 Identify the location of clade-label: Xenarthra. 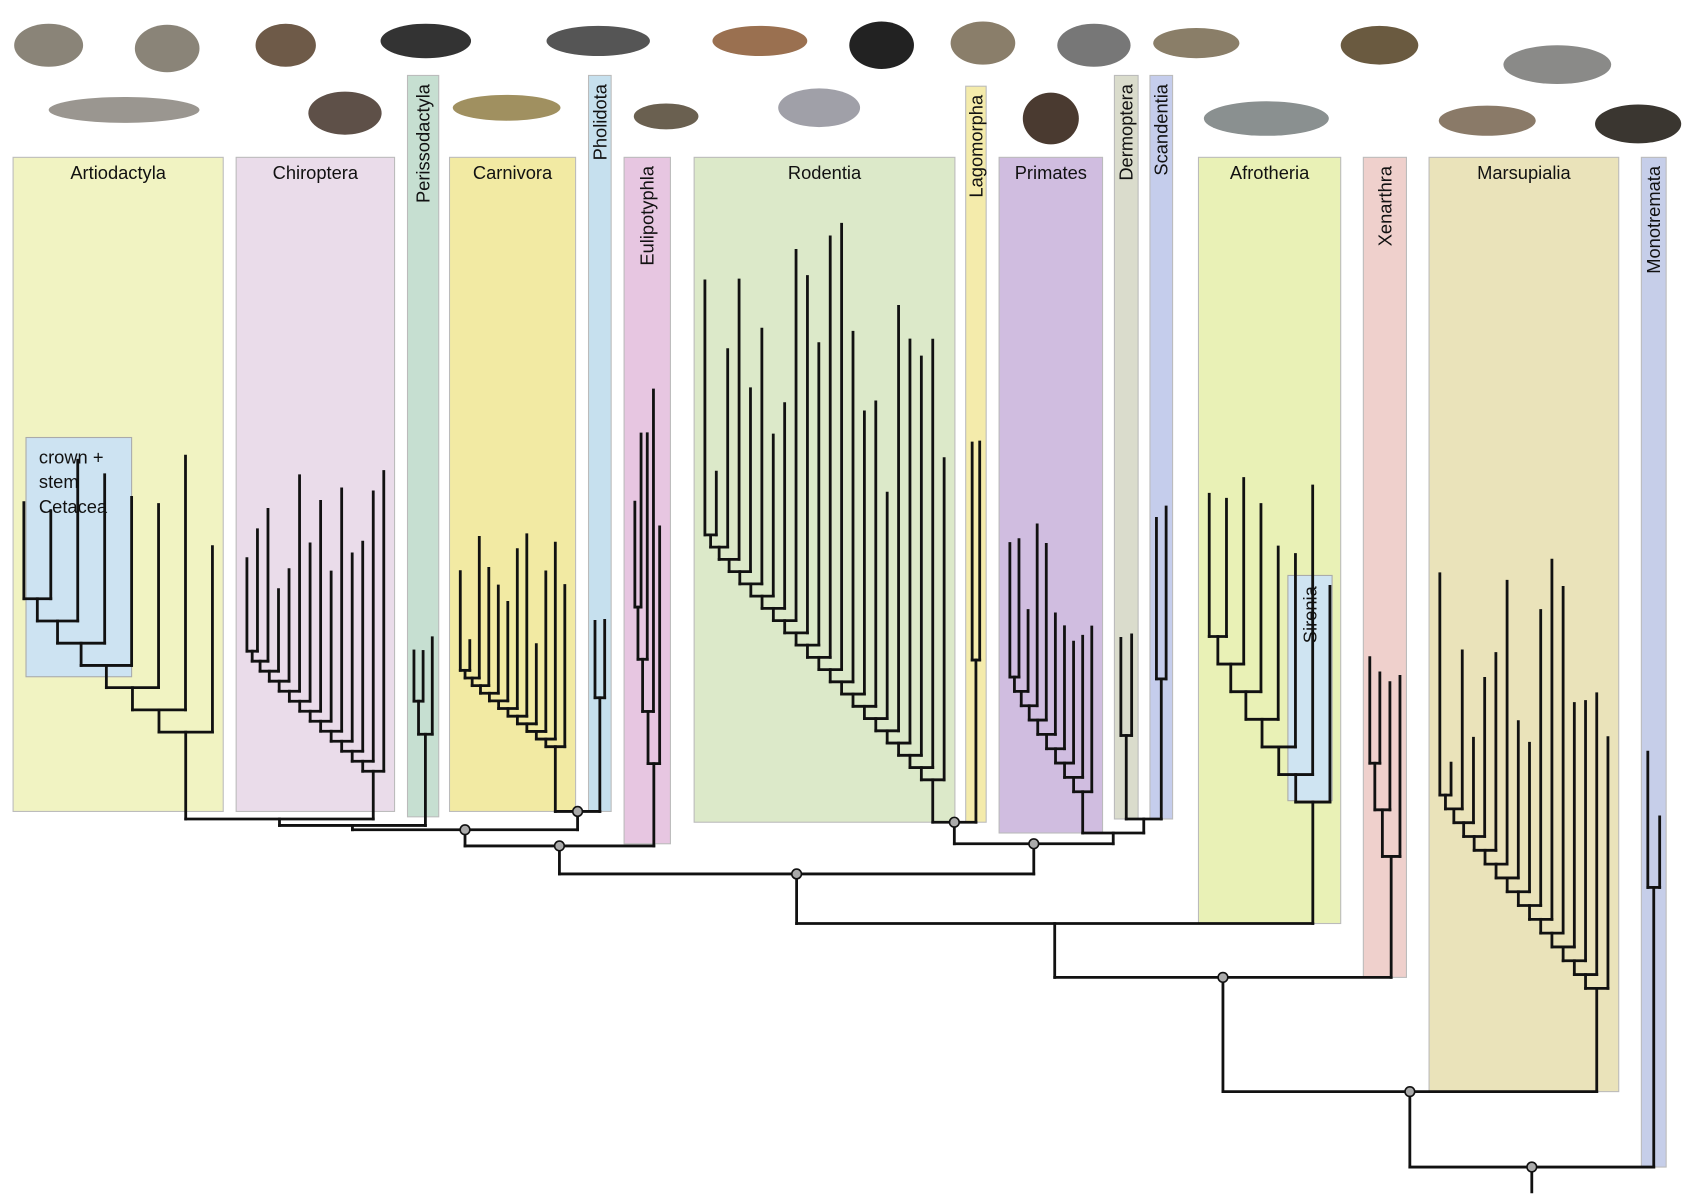
(1384, 205).